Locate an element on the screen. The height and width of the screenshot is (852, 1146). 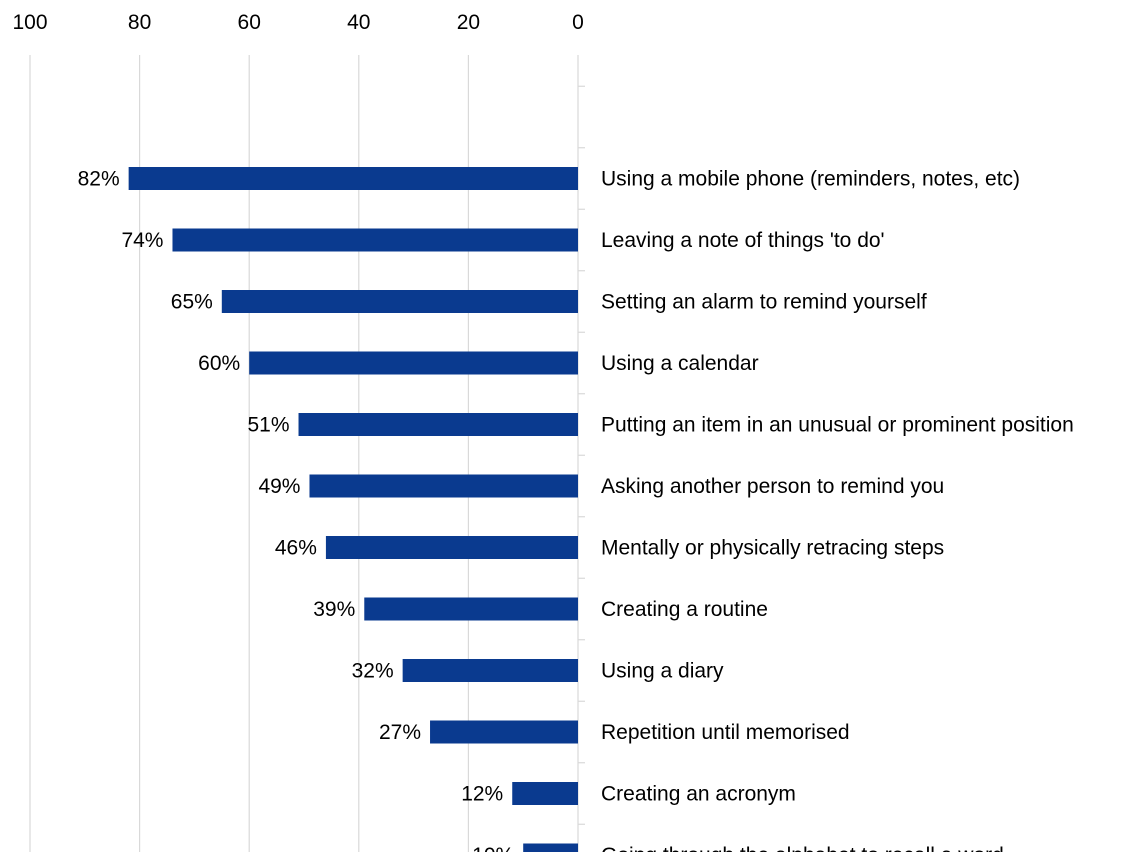
category-label-4: Using a calendar is located at coordinates (680, 363).